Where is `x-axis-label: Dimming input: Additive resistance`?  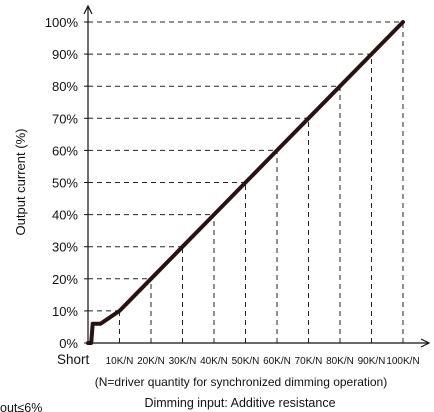
x-axis-label: Dimming input: Additive resistance is located at coordinates (239, 403).